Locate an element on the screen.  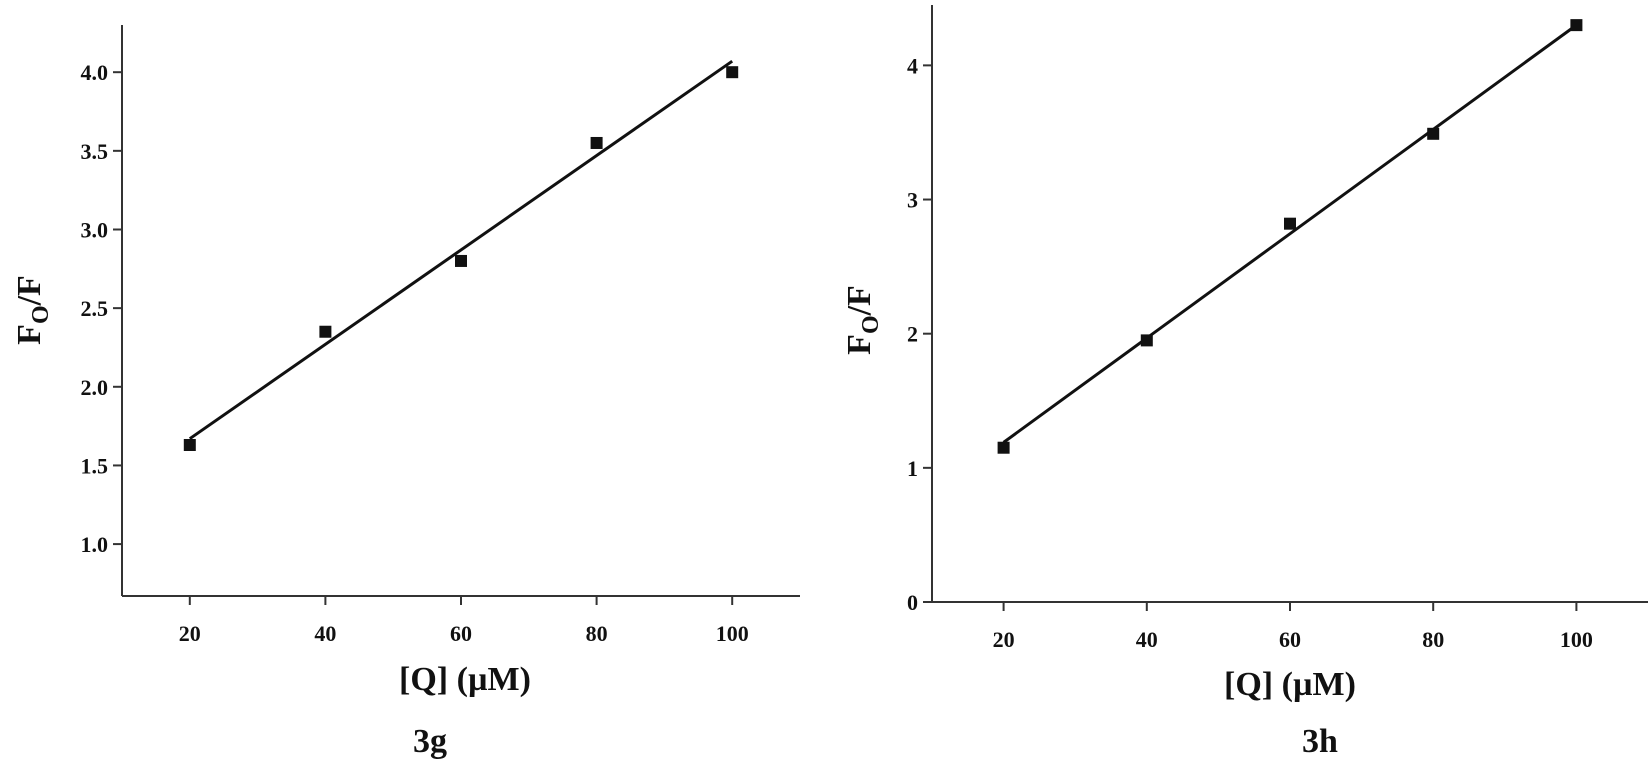
panel-caption: 3h is located at coordinates (1320, 741).